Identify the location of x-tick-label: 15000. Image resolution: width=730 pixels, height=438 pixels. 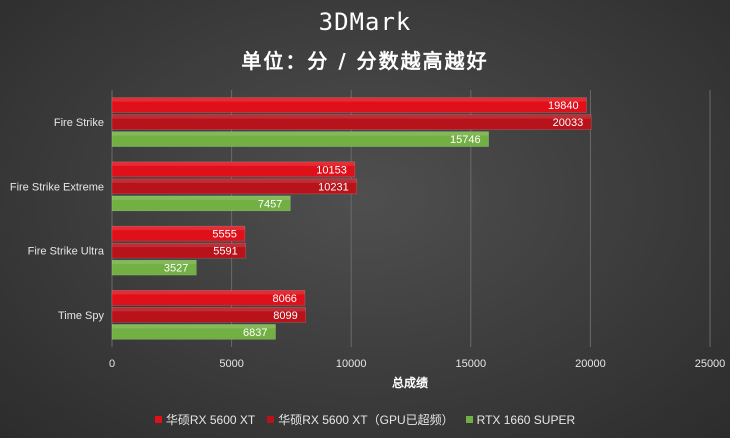
(471, 364).